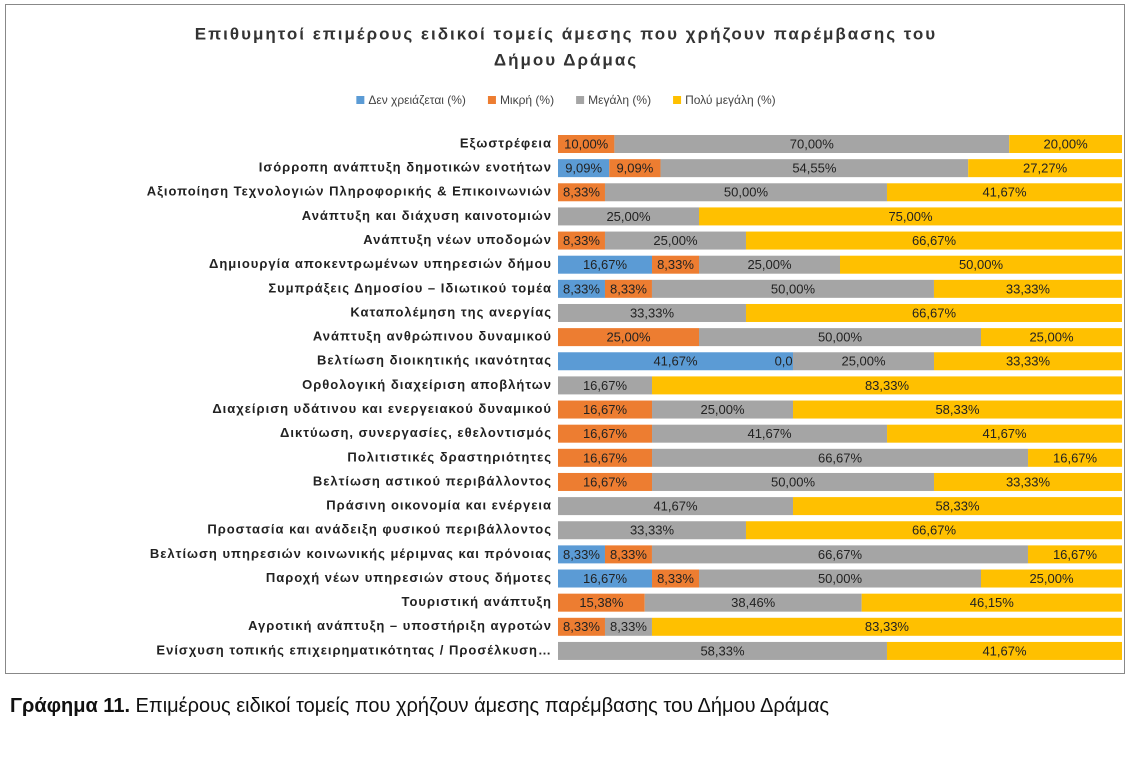  I want to click on legend-label: Πολύ μεγάλη (%), so click(730, 100).